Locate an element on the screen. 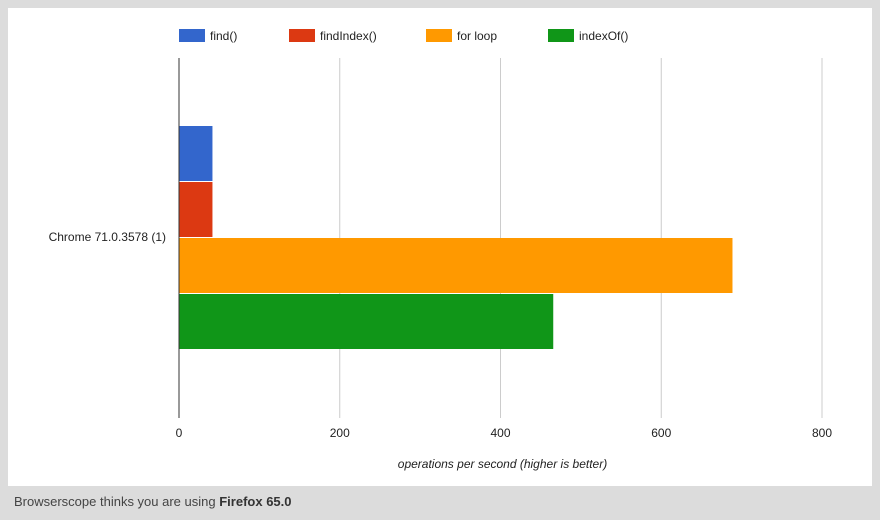  x-tick-label: 200 is located at coordinates (340, 433).